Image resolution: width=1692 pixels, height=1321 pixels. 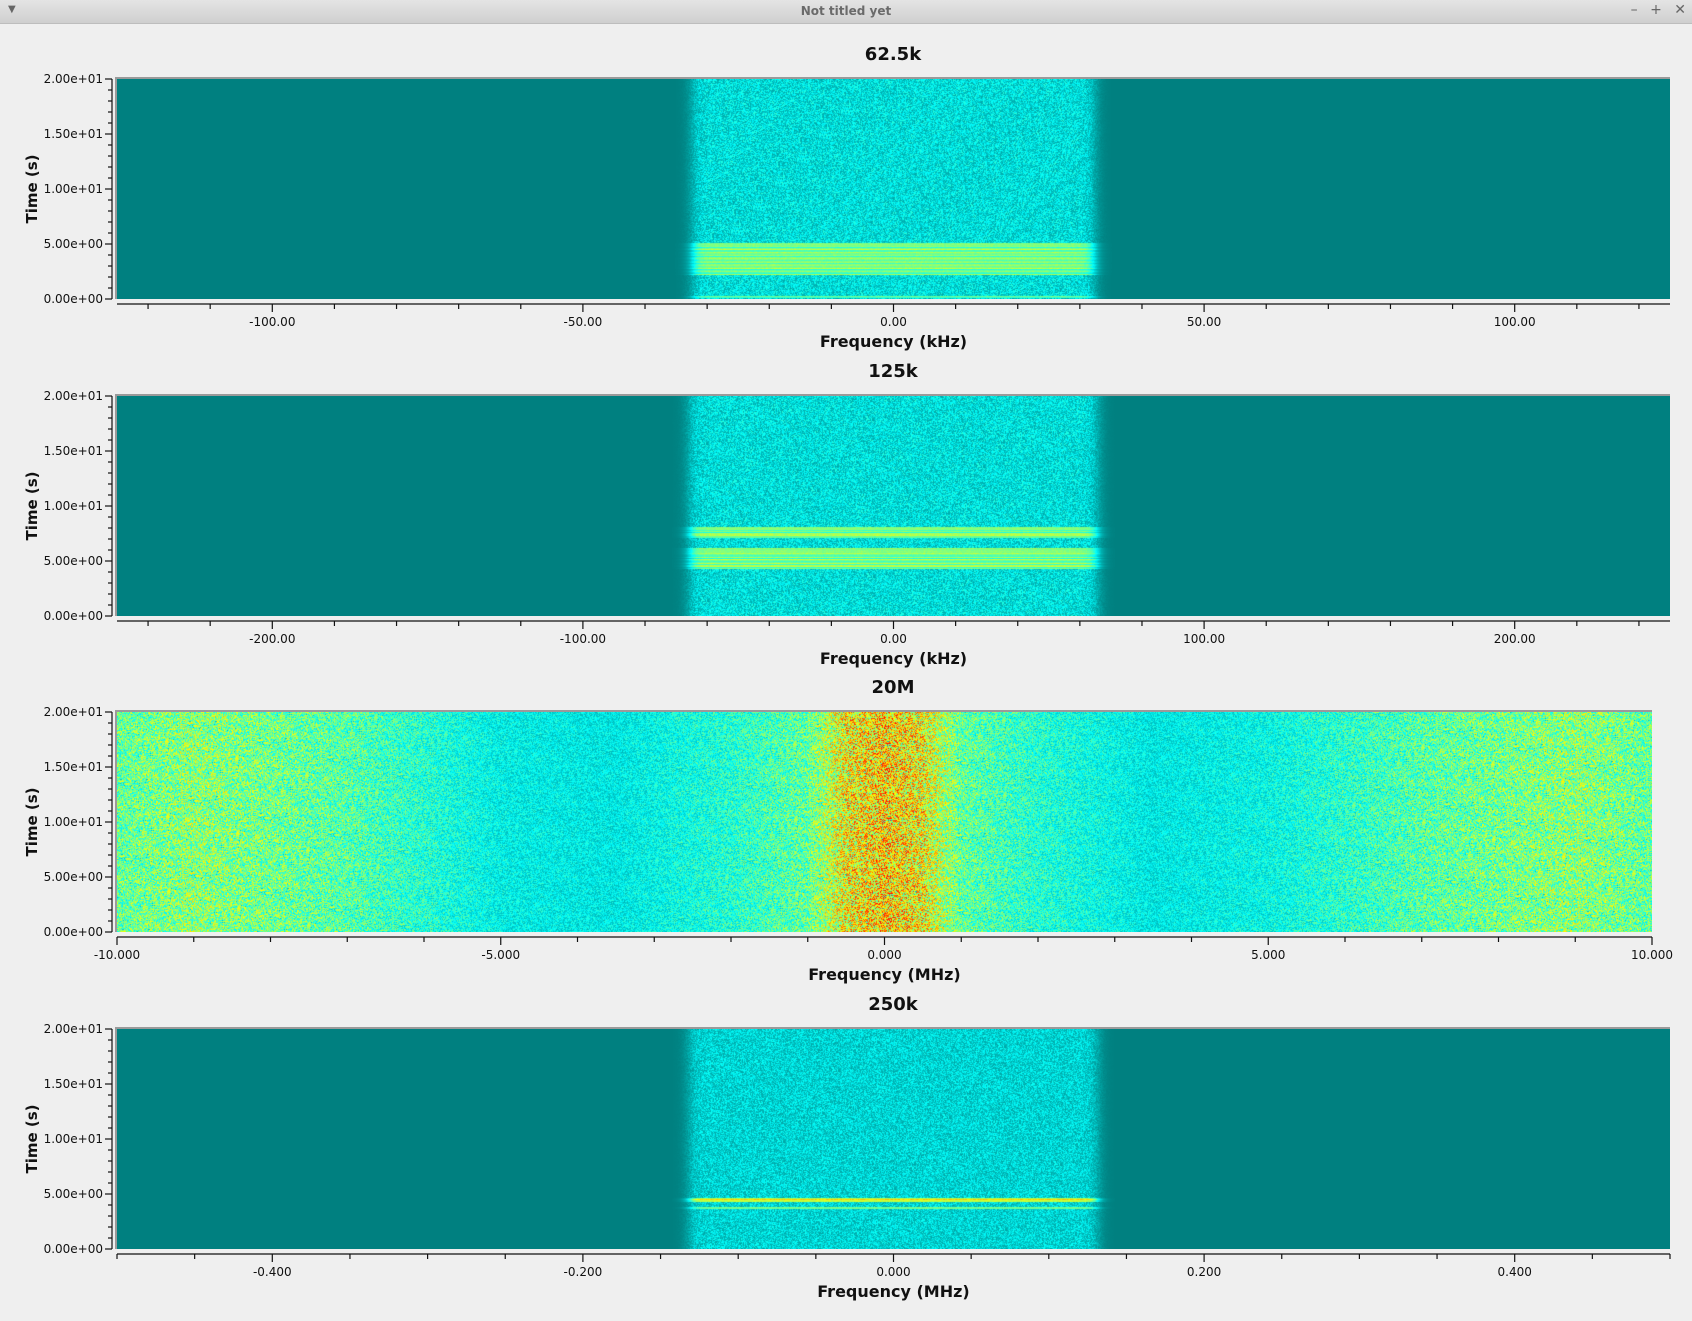 I want to click on window-menu-icon: ▼, so click(x=12, y=9).